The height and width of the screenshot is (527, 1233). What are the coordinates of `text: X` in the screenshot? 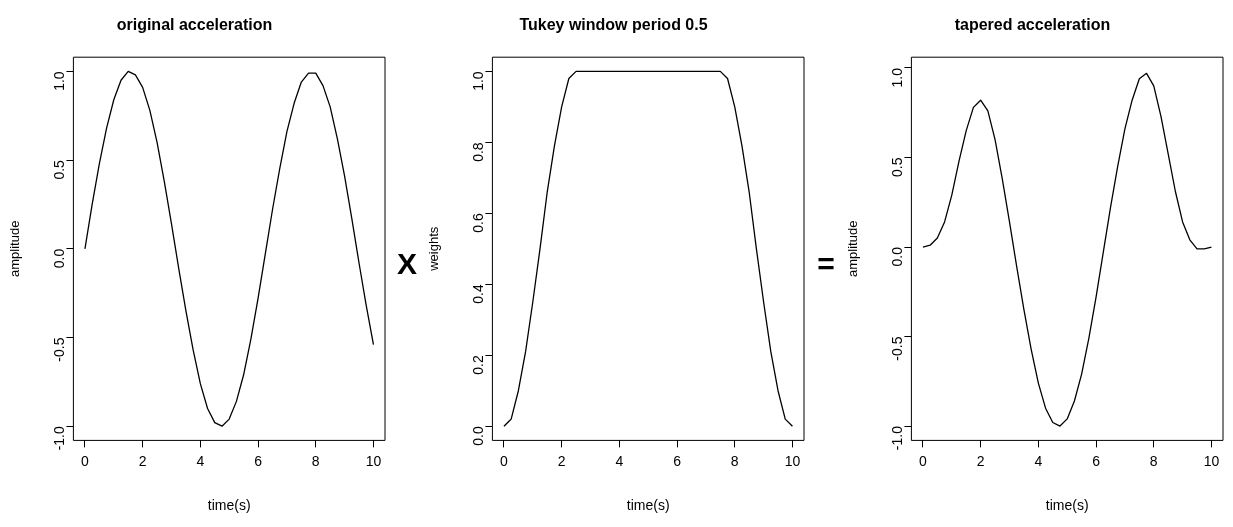 It's located at (407, 263).